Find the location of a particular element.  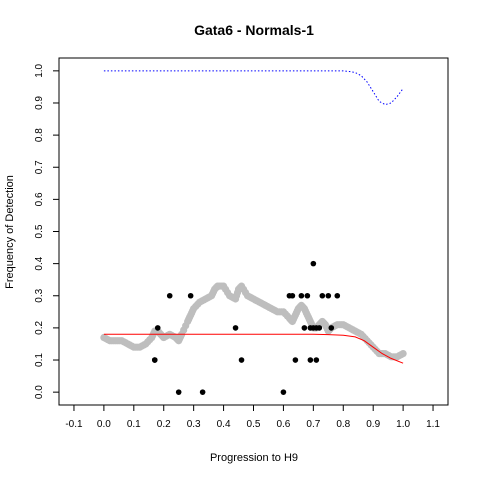

x-tick-label: 0.2 is located at coordinates (164, 424).